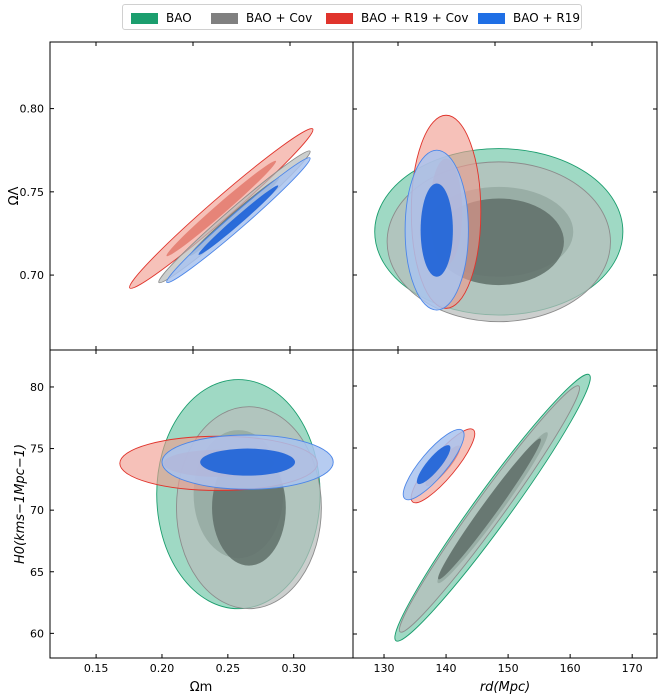  What do you see at coordinates (37, 572) in the screenshot?
I see `ytick-label-bottom-left-1: 65` at bounding box center [37, 572].